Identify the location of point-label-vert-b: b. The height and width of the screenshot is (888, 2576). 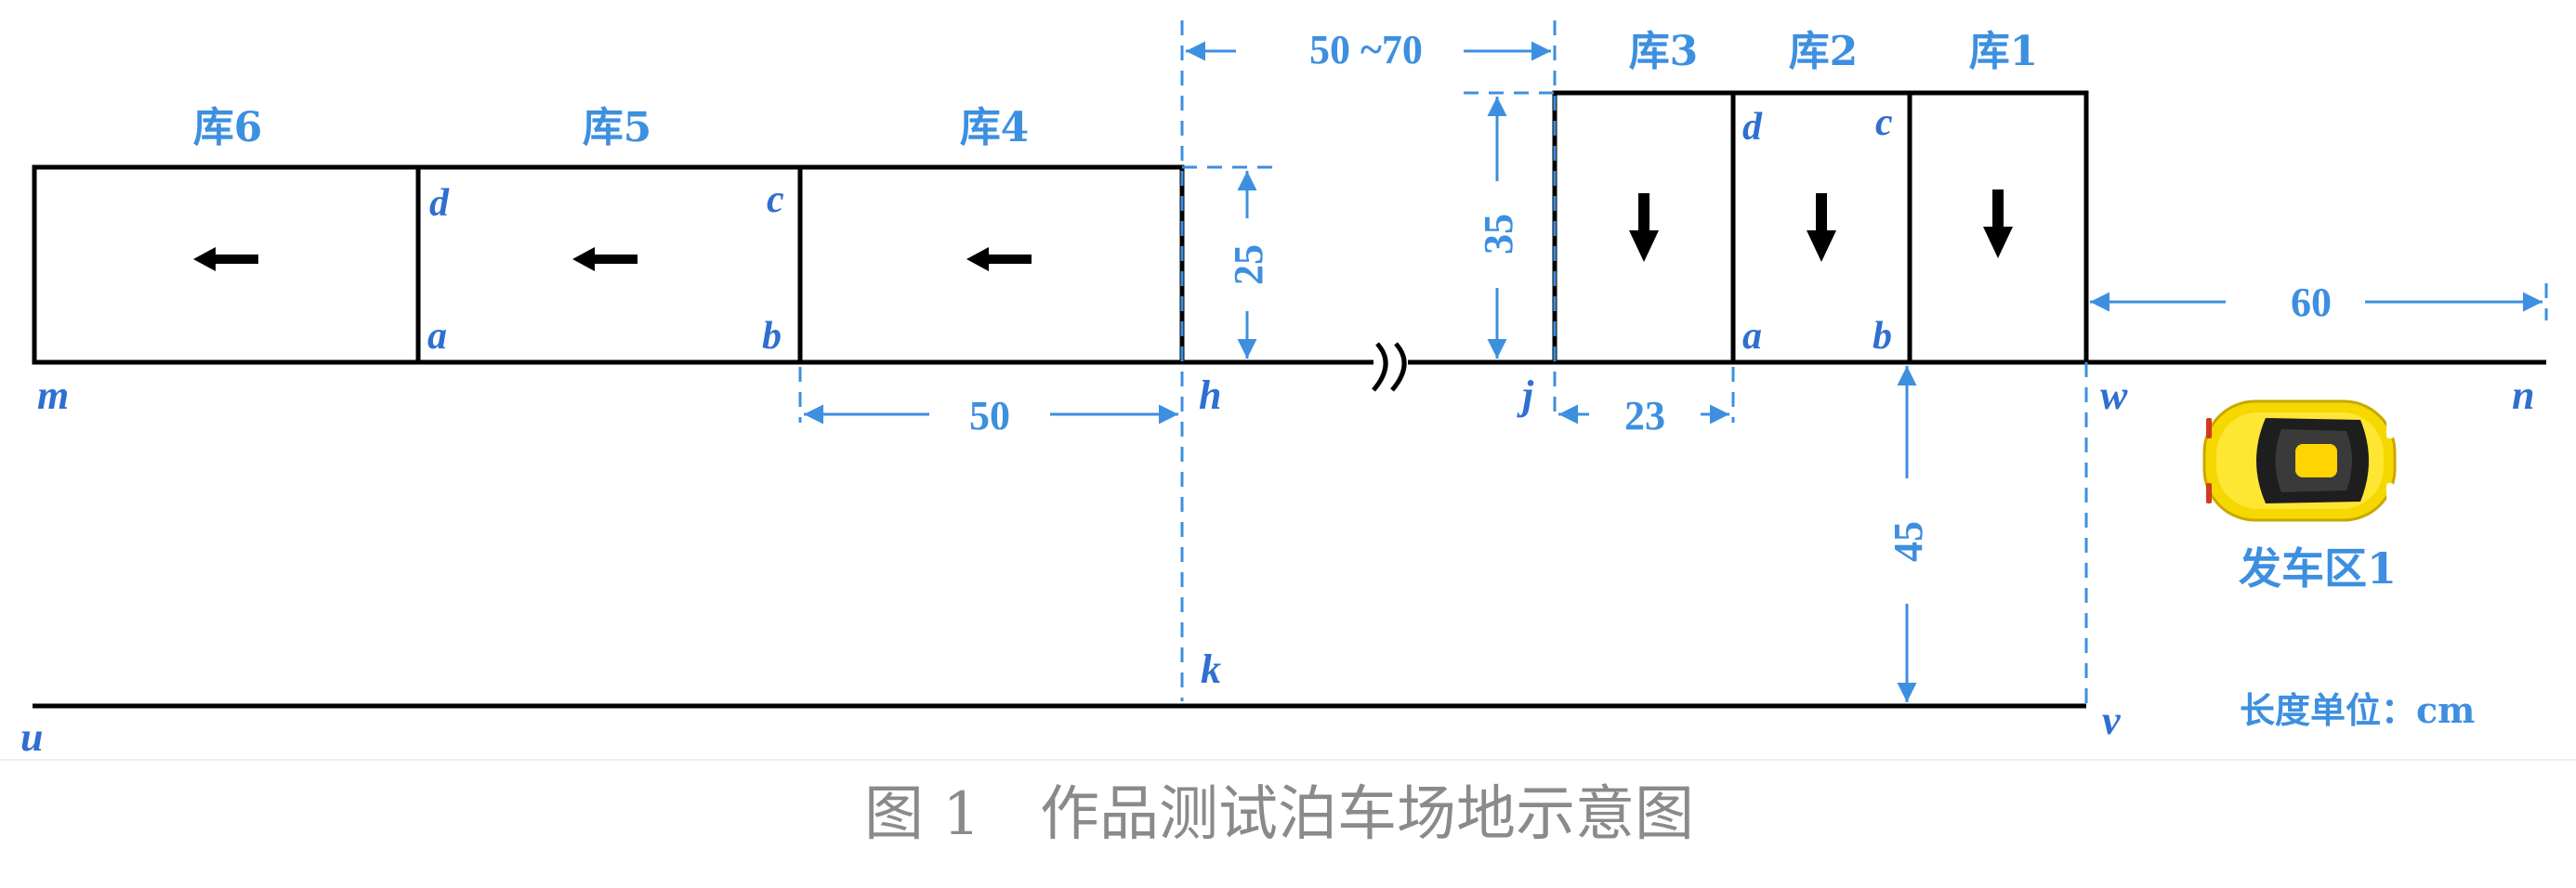
(1882, 336).